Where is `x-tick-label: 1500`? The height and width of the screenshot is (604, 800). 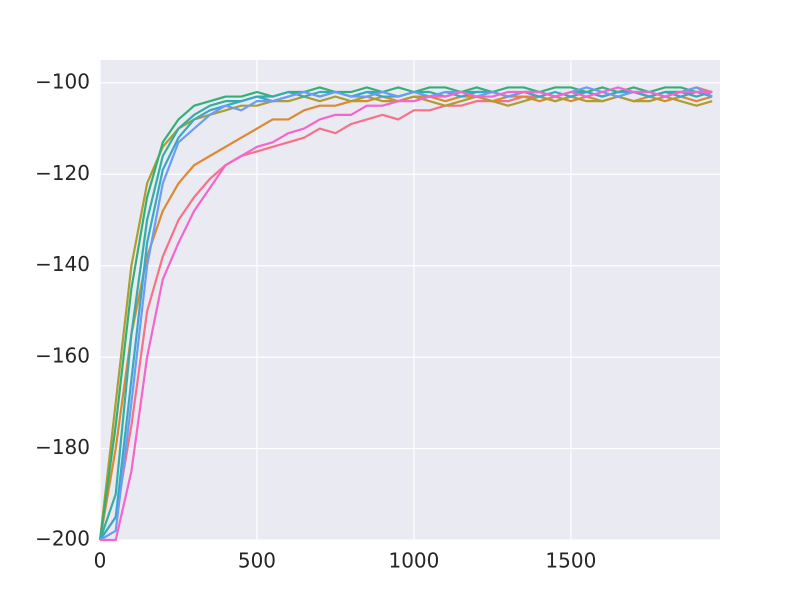 x-tick-label: 1500 is located at coordinates (570, 561).